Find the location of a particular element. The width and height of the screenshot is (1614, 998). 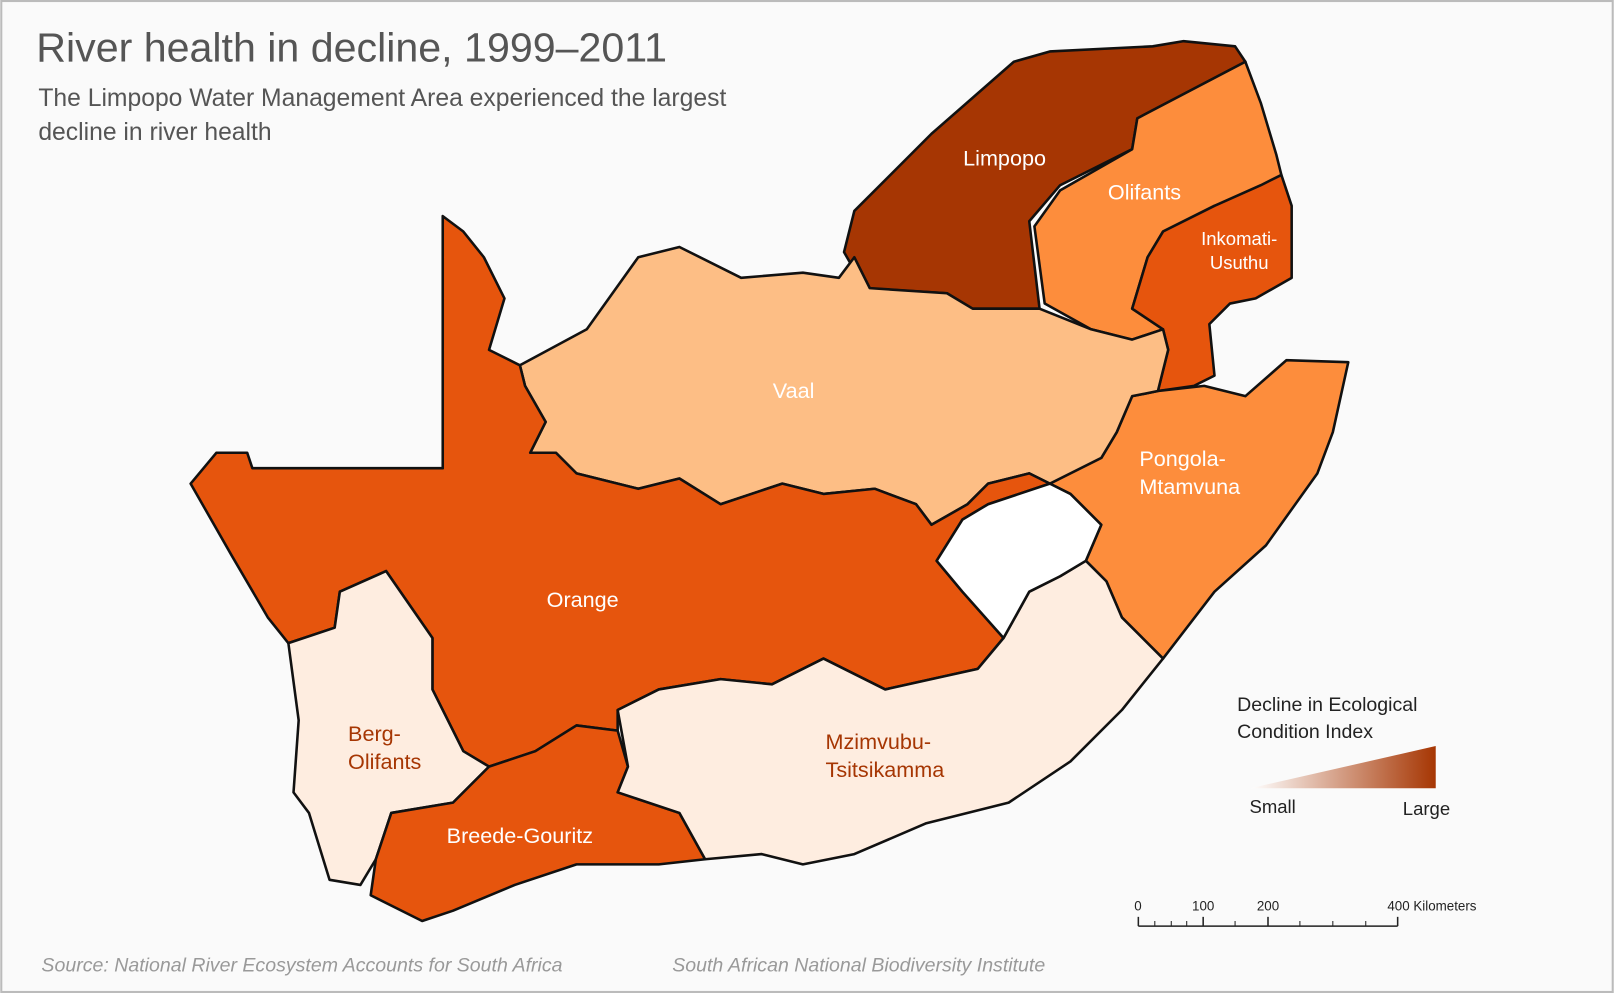

scale-label: 0 is located at coordinates (1137, 906).